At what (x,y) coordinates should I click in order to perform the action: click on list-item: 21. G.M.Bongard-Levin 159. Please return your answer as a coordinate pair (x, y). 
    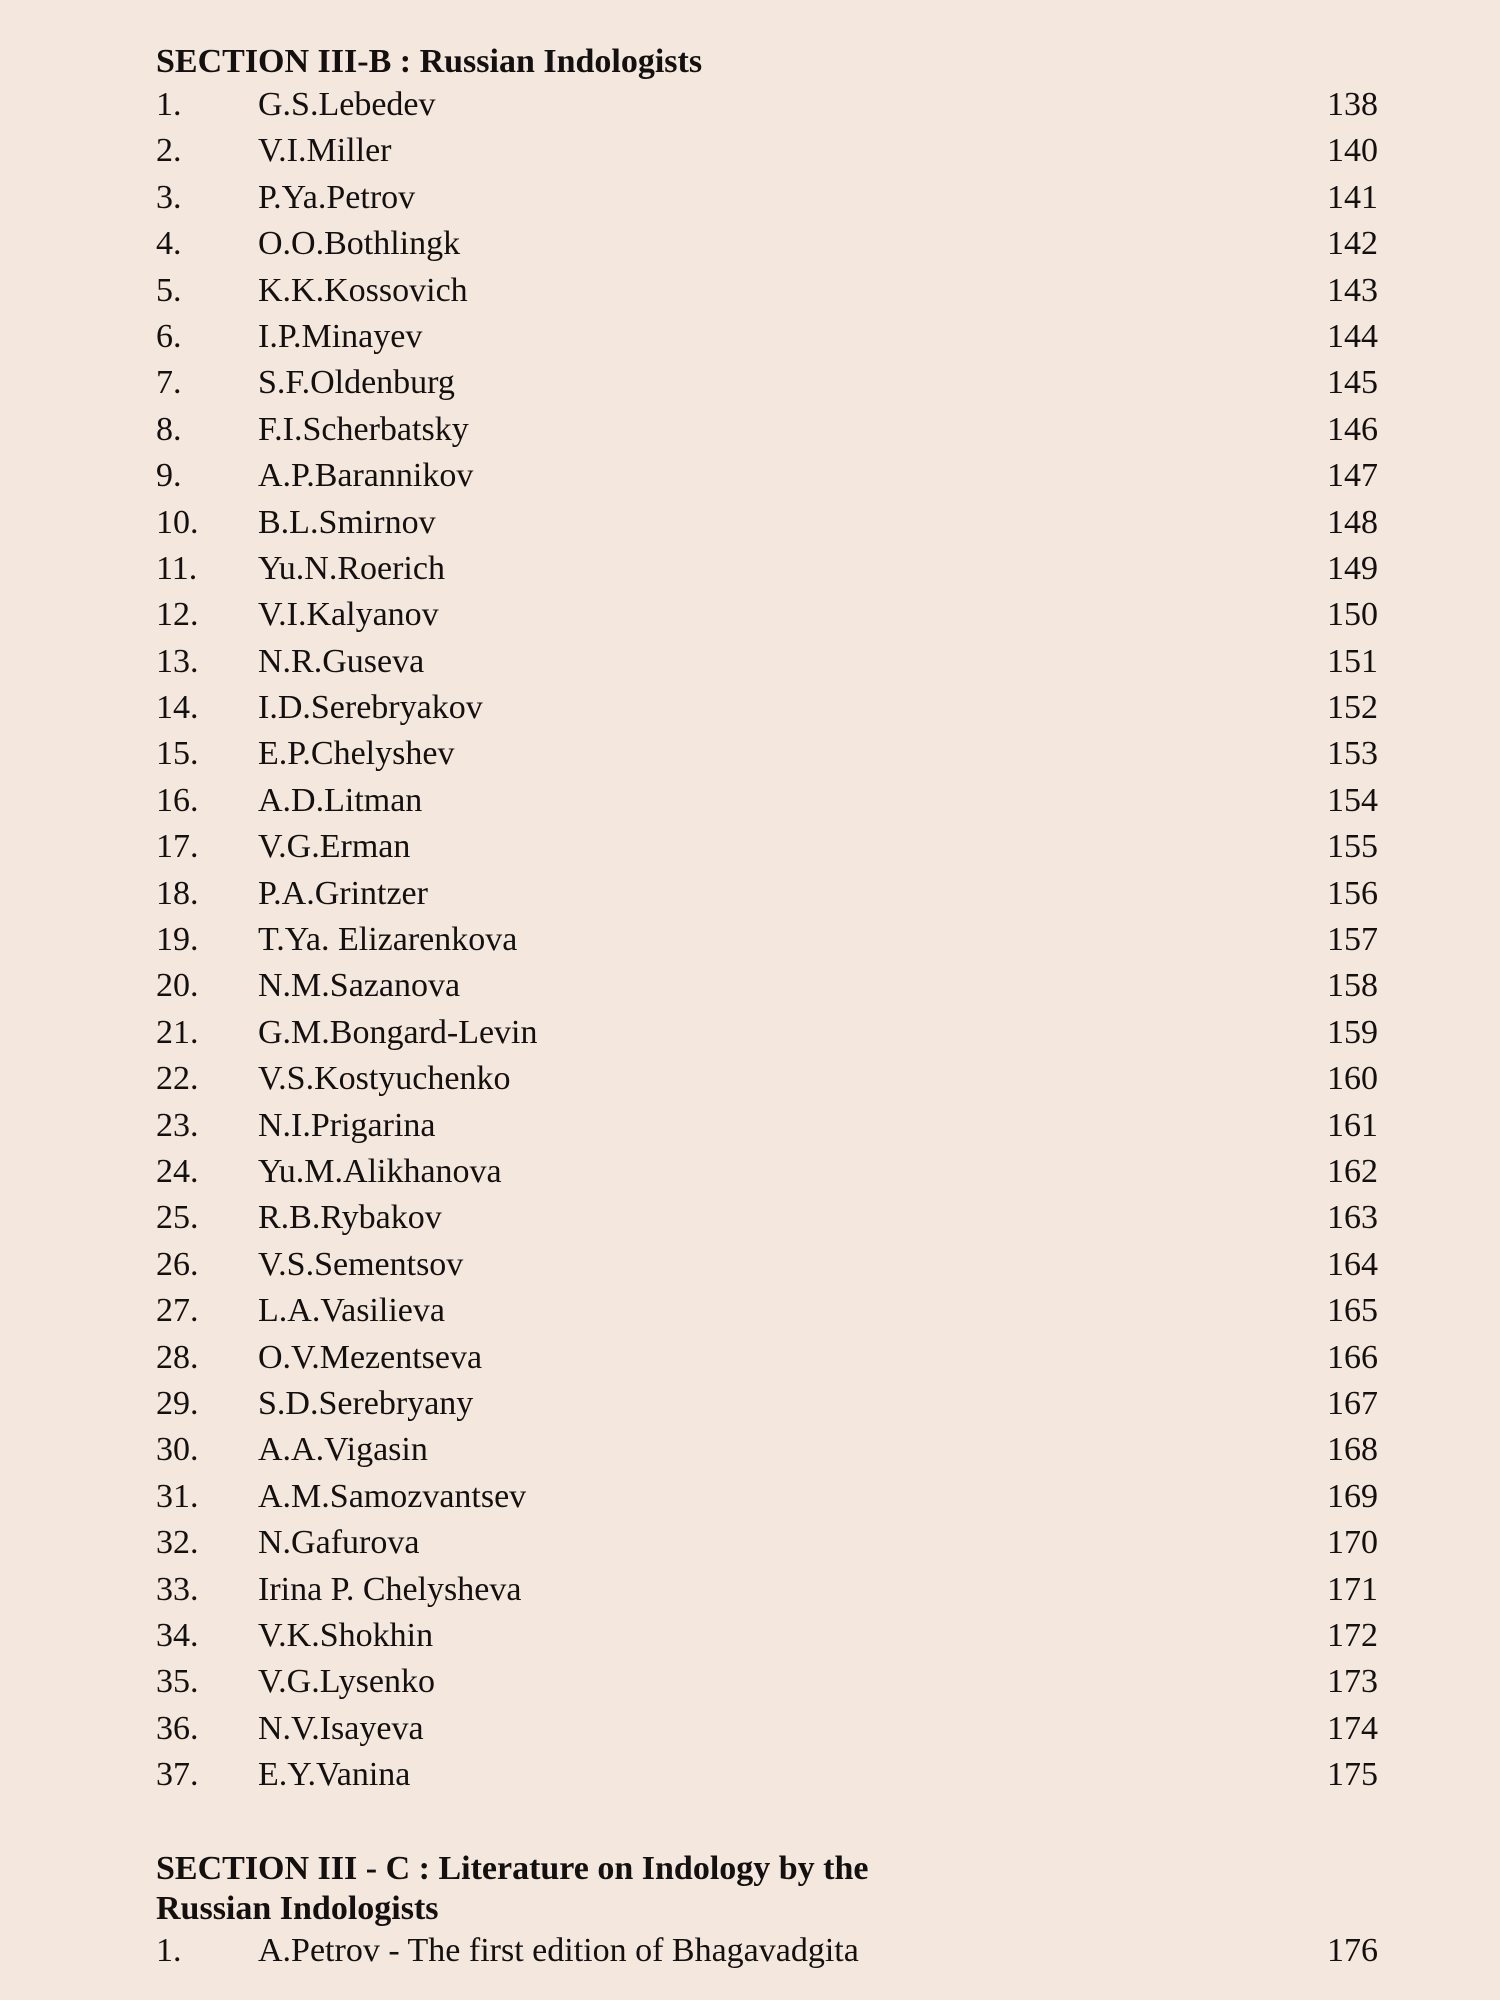
    Looking at the image, I should click on (750, 1033).